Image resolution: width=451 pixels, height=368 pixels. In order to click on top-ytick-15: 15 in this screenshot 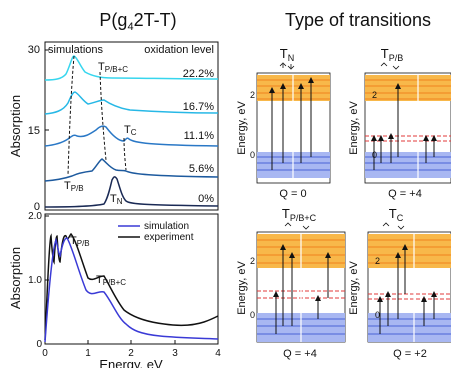, I will do `click(34, 131)`.